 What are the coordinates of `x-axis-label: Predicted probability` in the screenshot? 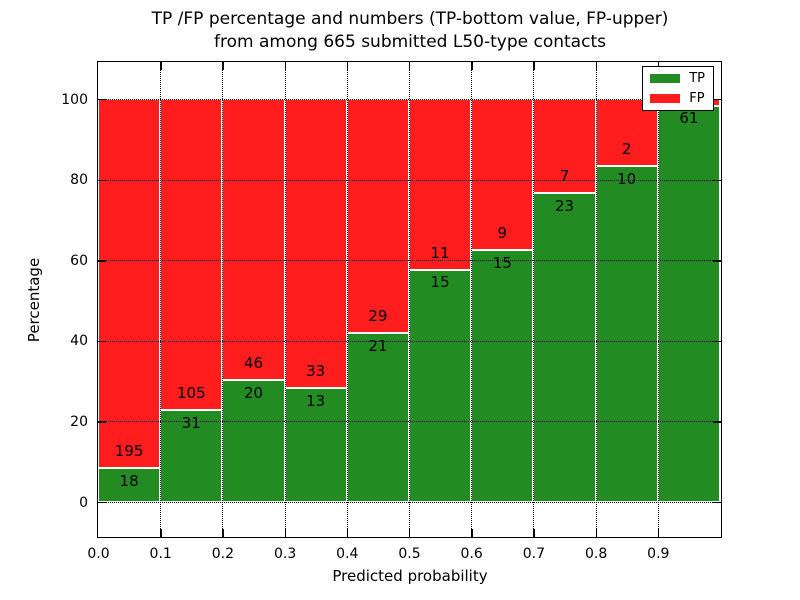 It's located at (410, 576).